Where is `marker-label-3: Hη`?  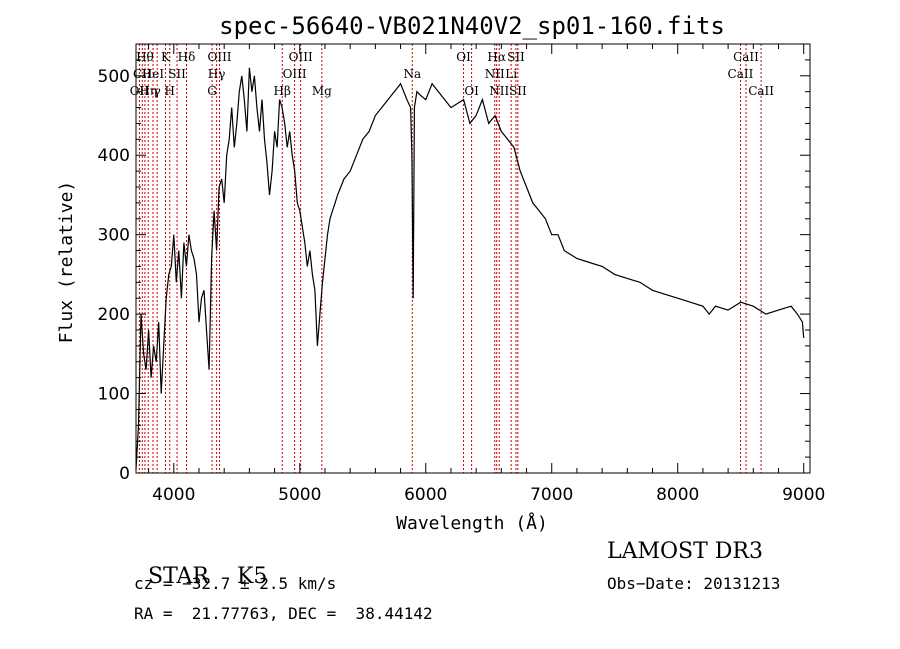 marker-label-3: Hη is located at coordinates (148, 91).